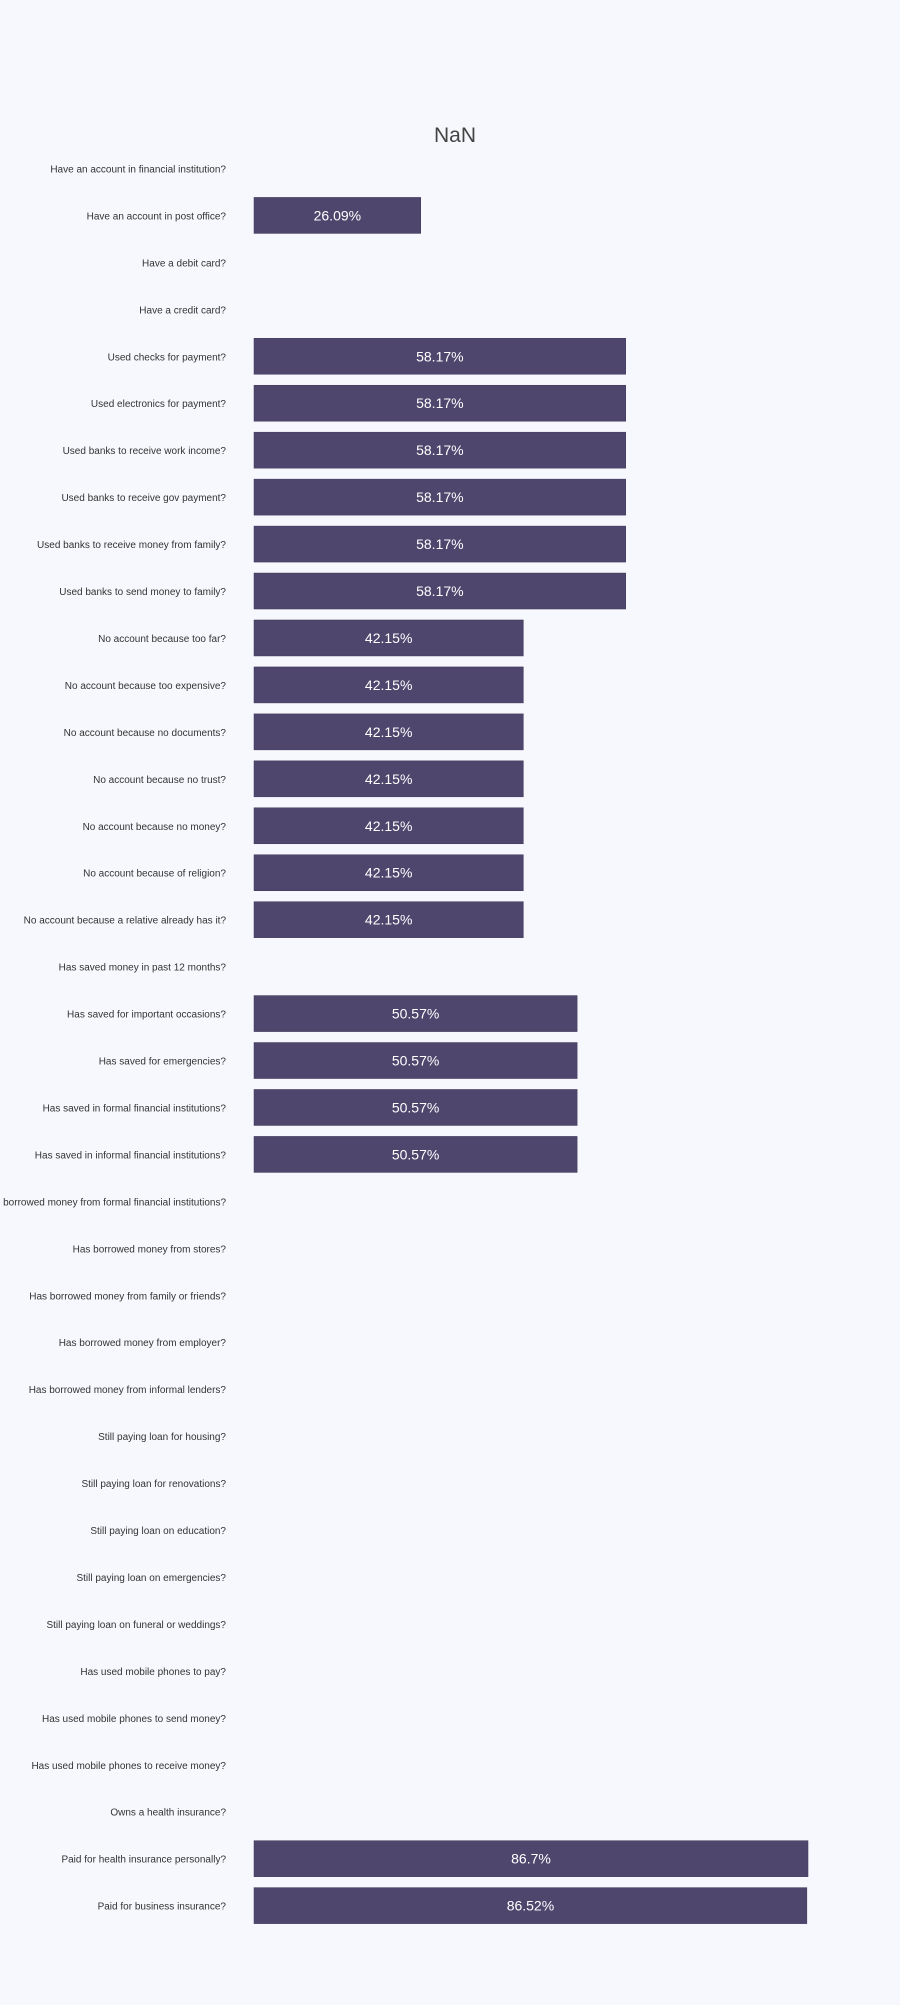 This screenshot has height=2005, width=900. I want to click on category-label: Still paying loan on education?, so click(158, 1531).